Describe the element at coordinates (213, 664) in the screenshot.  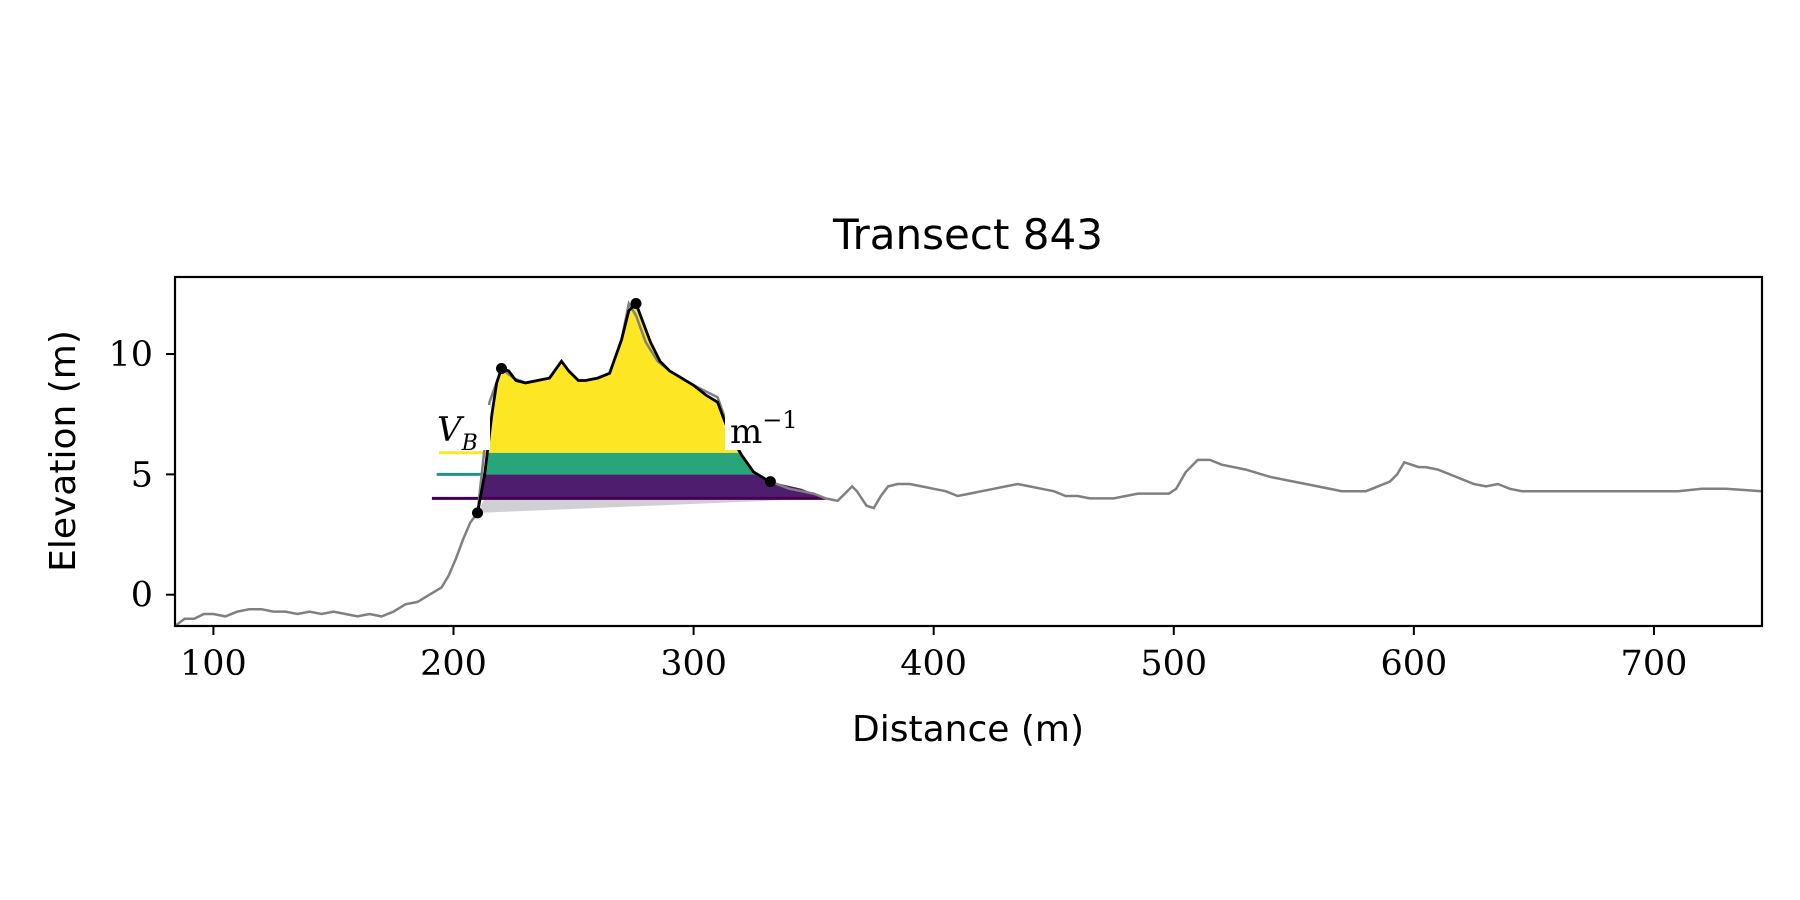
I see `x-tick-label-0: 100` at that location.